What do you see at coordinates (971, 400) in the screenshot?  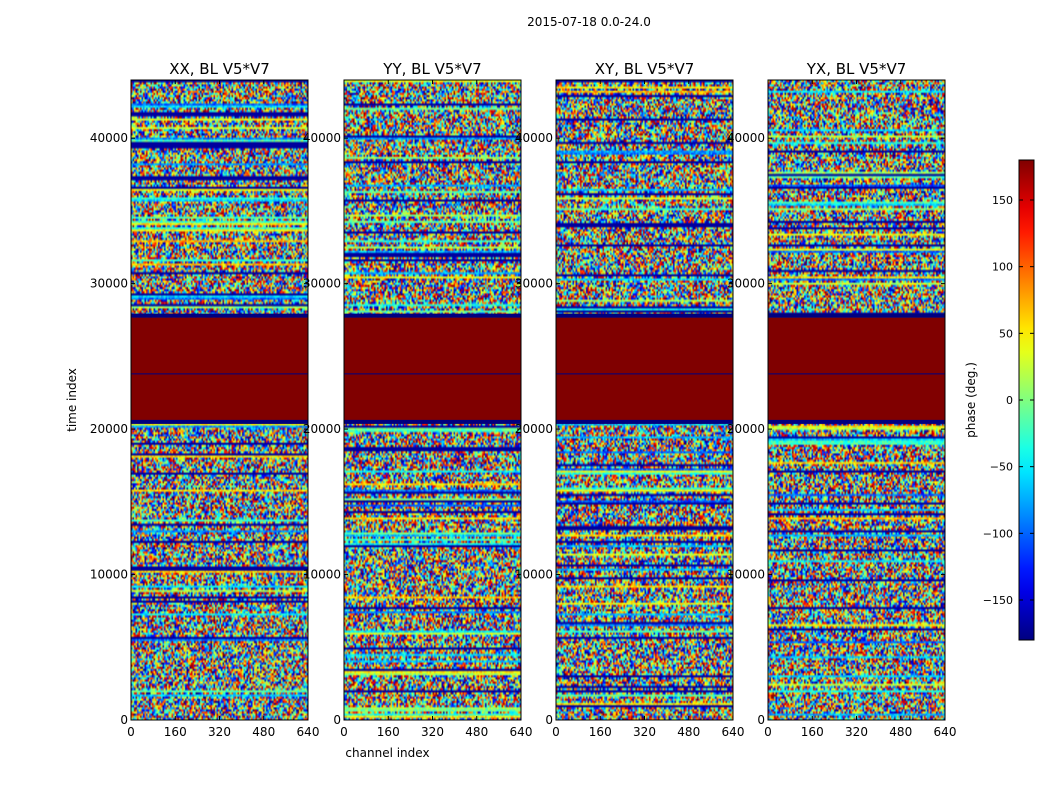 I see `colorbar-label: phase (deg.)` at bounding box center [971, 400].